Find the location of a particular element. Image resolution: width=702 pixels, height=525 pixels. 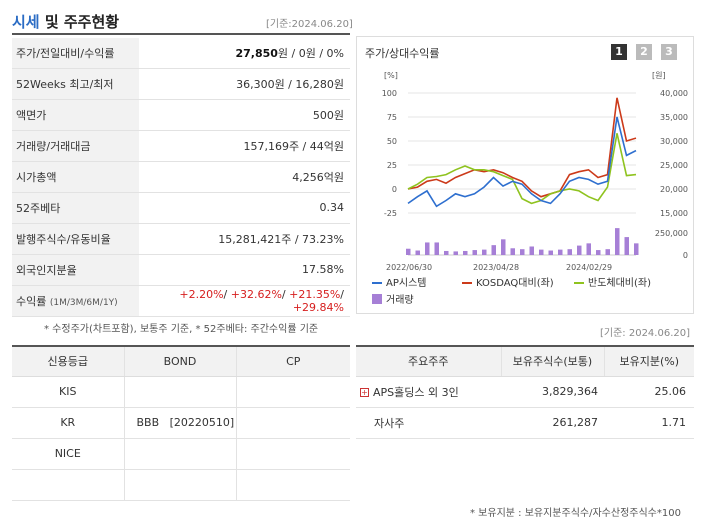

table-row: 자사주 261,287 1.71 is located at coordinates (525, 423).